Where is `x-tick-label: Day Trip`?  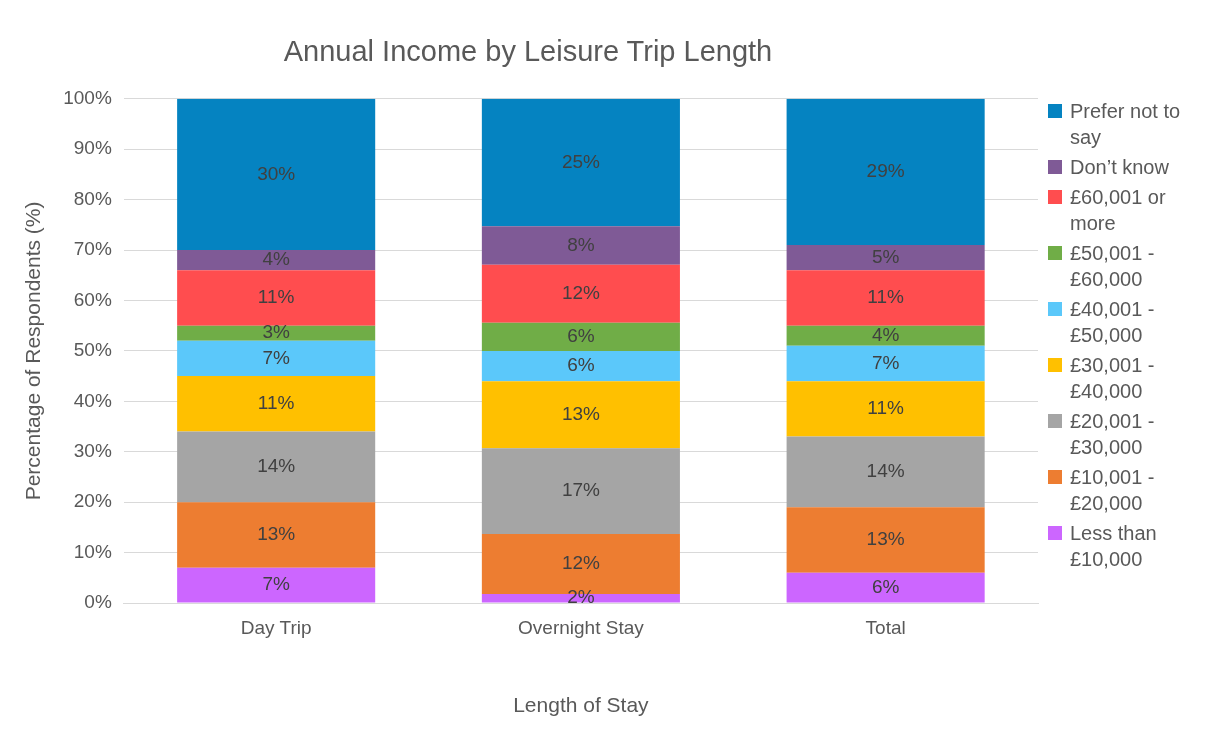
x-tick-label: Day Trip is located at coordinates (276, 627).